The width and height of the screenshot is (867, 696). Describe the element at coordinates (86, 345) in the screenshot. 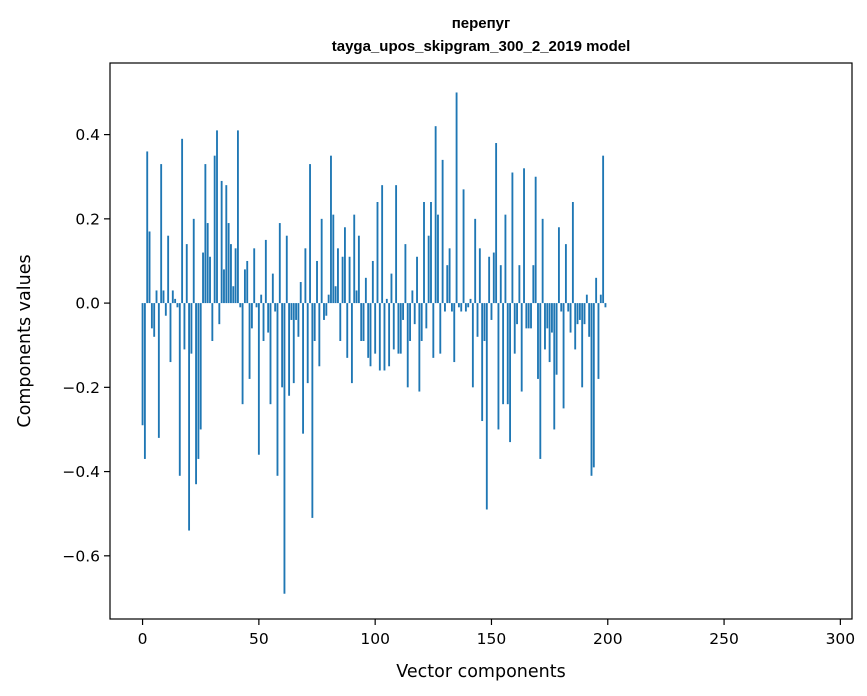

I see `y-axis: −0.6 −0.4 −0.2 0.0 0.2 0.4` at that location.